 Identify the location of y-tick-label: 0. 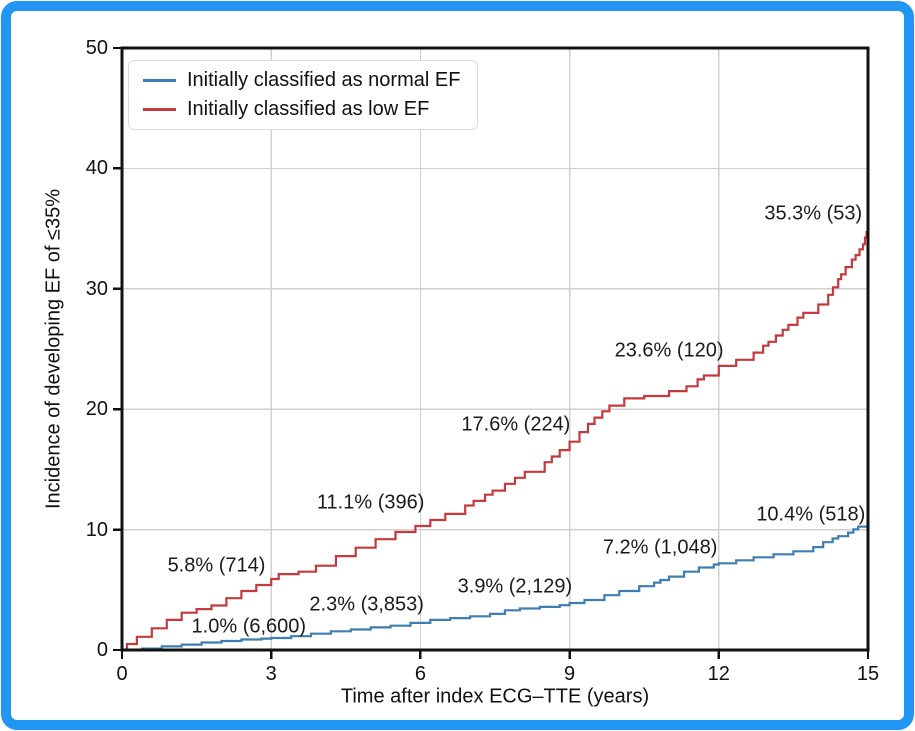
(102, 650).